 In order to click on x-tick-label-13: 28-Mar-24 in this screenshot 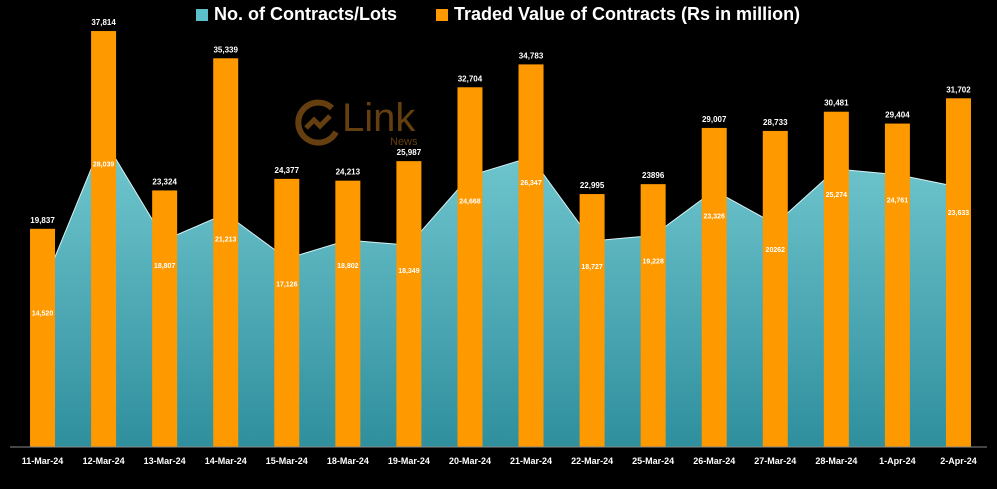, I will do `click(836, 461)`.